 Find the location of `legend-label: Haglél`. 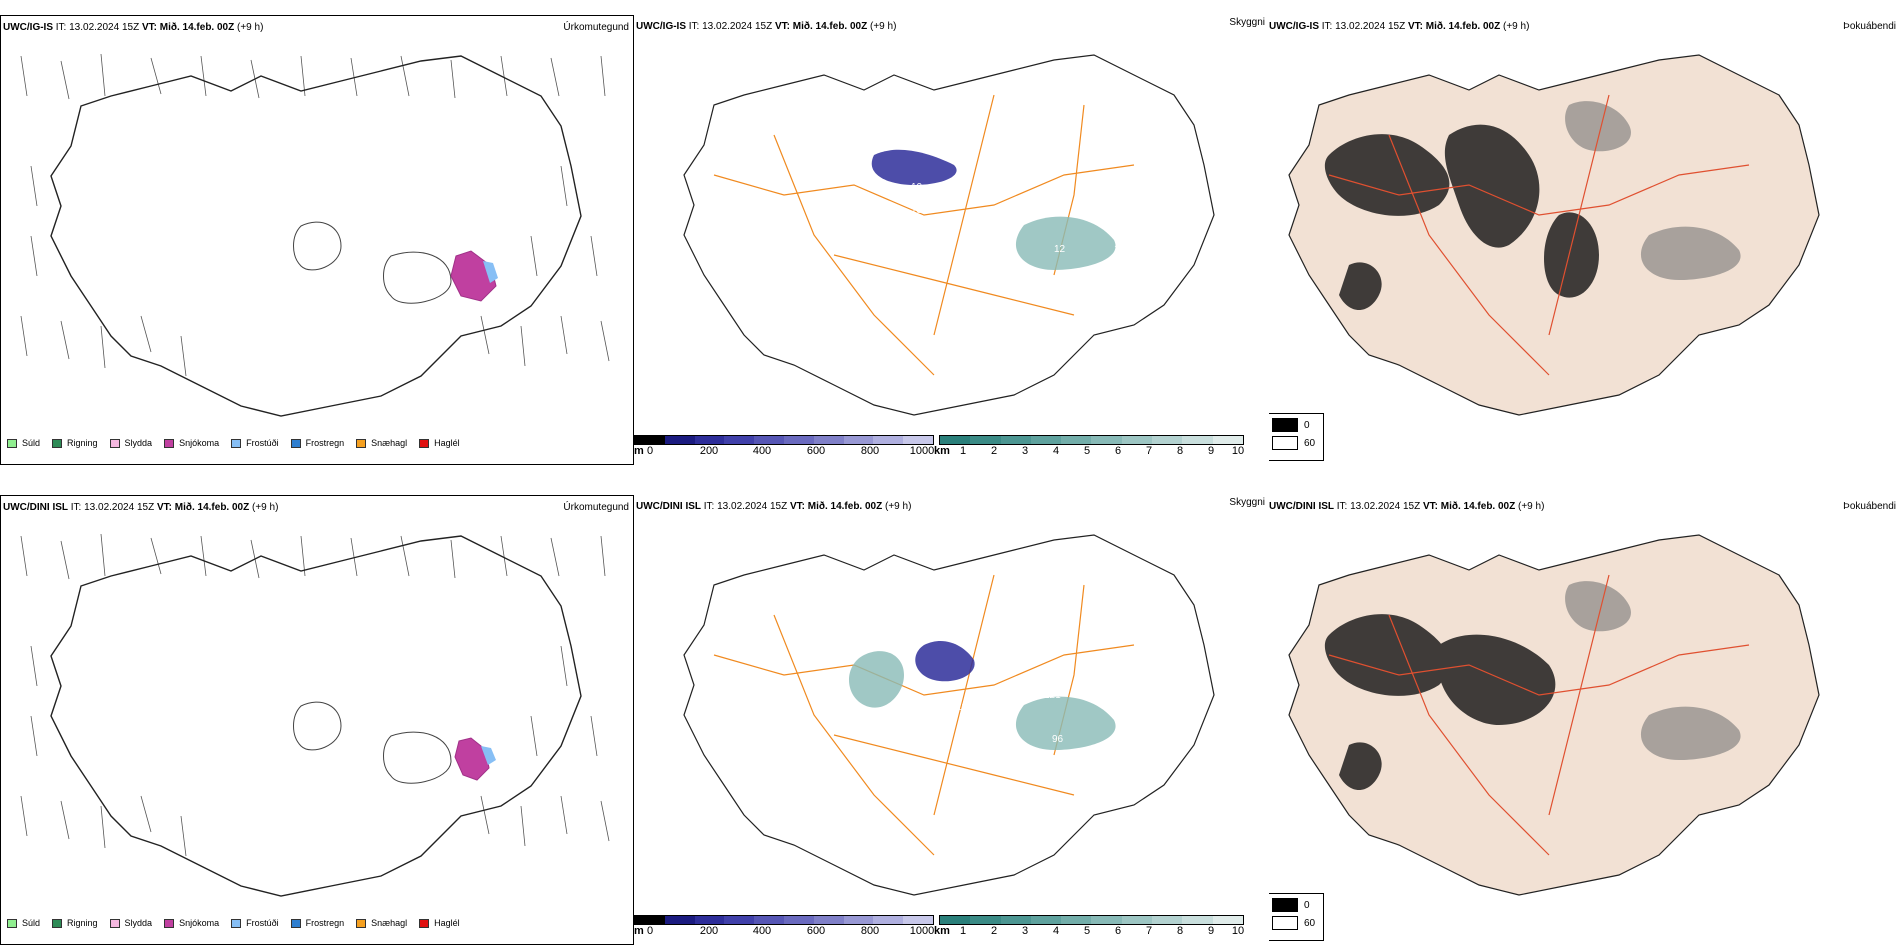

legend-label: Haglél is located at coordinates (447, 443).